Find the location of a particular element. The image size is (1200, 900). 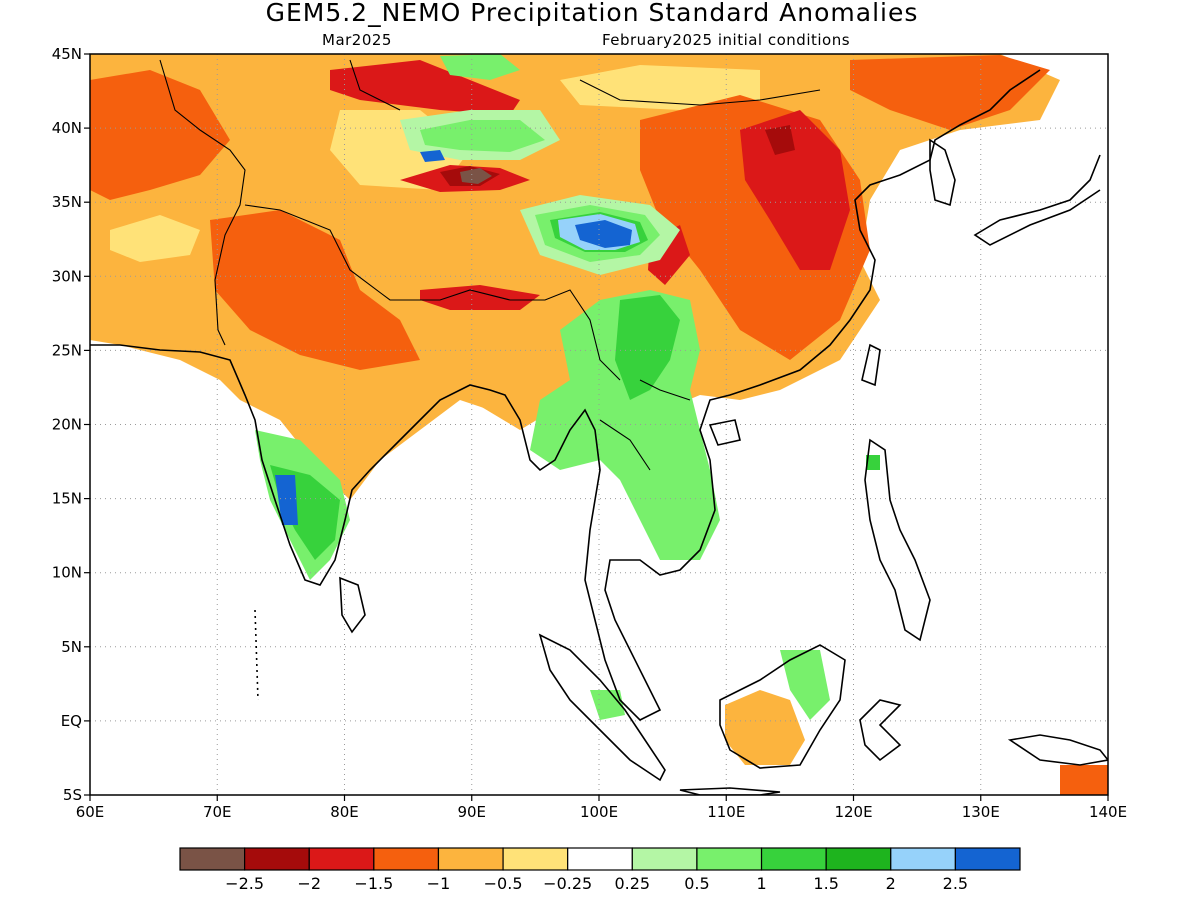

anomaly-region-green-central-asia is located at coordinates (482, 136).